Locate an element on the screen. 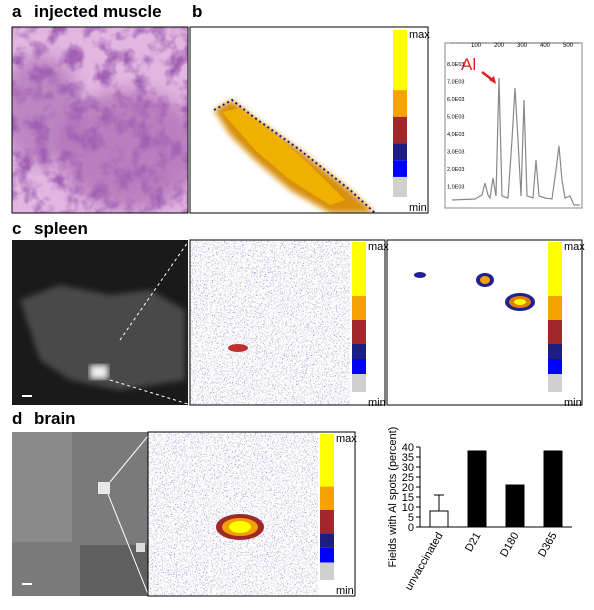 Image resolution: width=594 pixels, height=610 pixels. panel-title: spleen is located at coordinates (61, 228).